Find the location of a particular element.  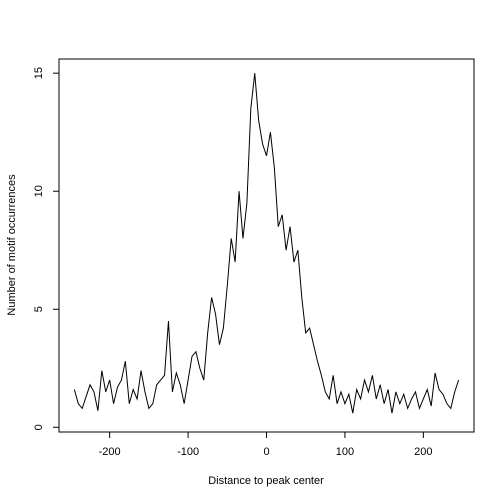

y-tick-label: 5 is located at coordinates (39, 309).